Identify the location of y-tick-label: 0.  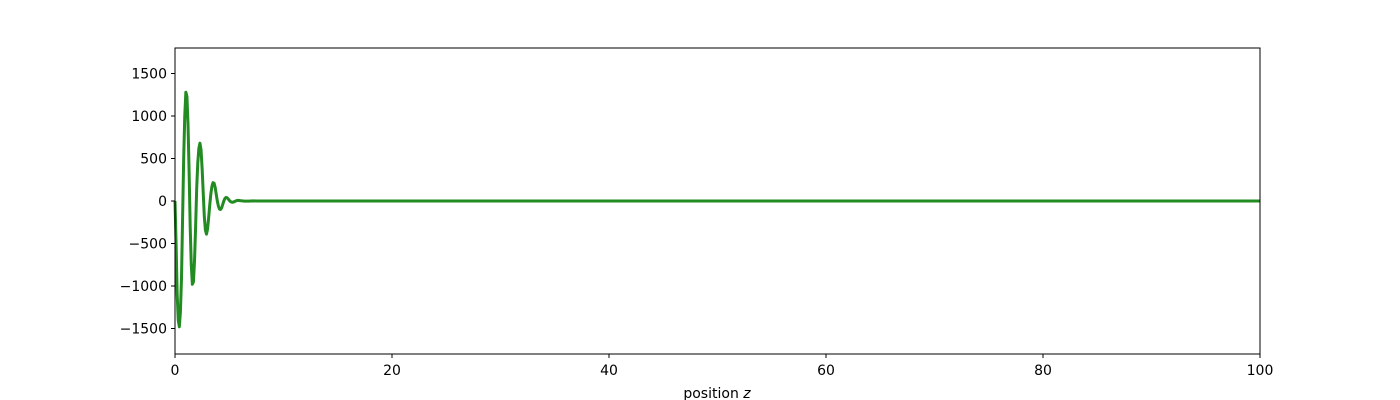
(162, 202).